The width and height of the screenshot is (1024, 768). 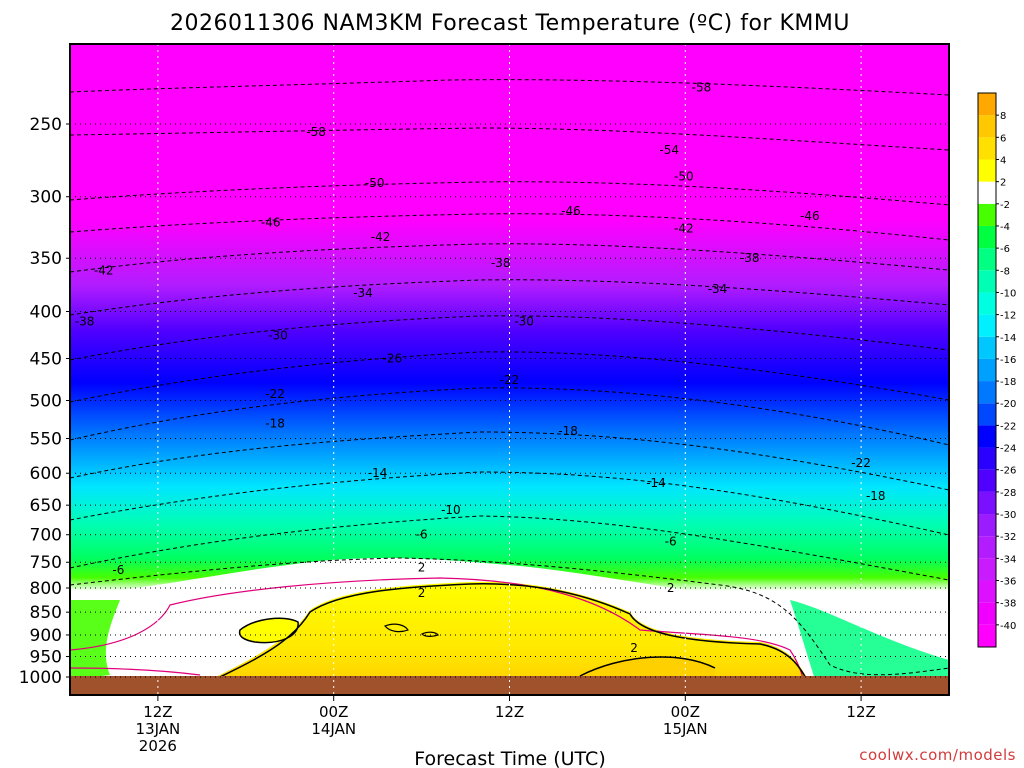 I want to click on x-tick-label: 13JAN, so click(x=158, y=729).